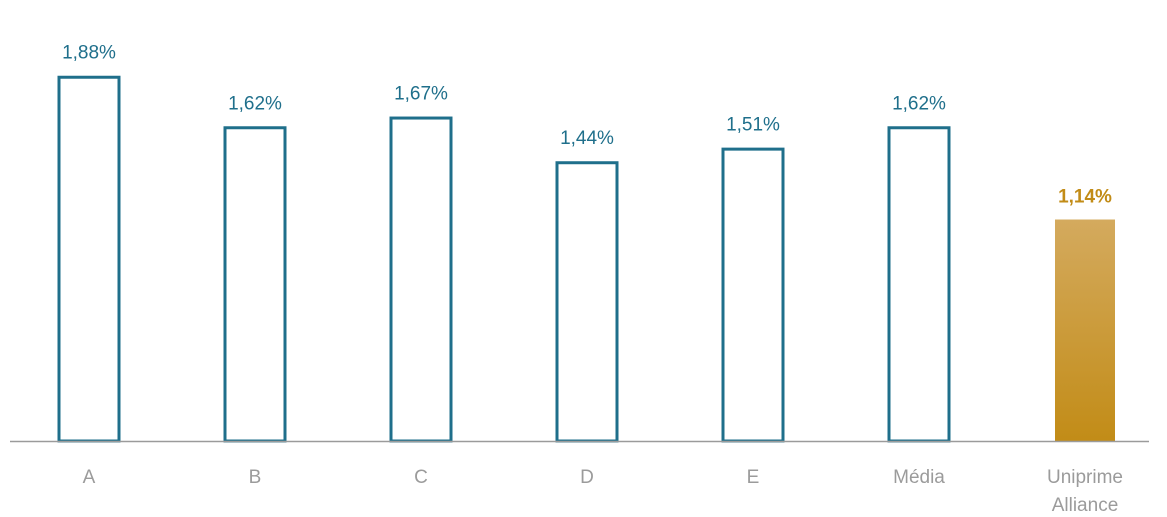  What do you see at coordinates (1085, 477) in the screenshot?
I see `category-label-7-line-1: Uniprime` at bounding box center [1085, 477].